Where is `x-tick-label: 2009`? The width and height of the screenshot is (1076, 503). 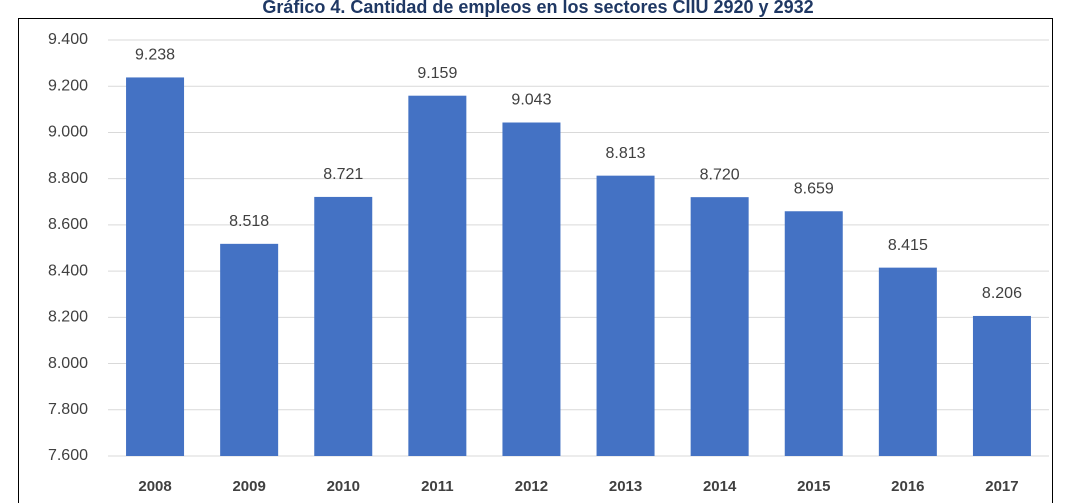 x-tick-label: 2009 is located at coordinates (248, 486).